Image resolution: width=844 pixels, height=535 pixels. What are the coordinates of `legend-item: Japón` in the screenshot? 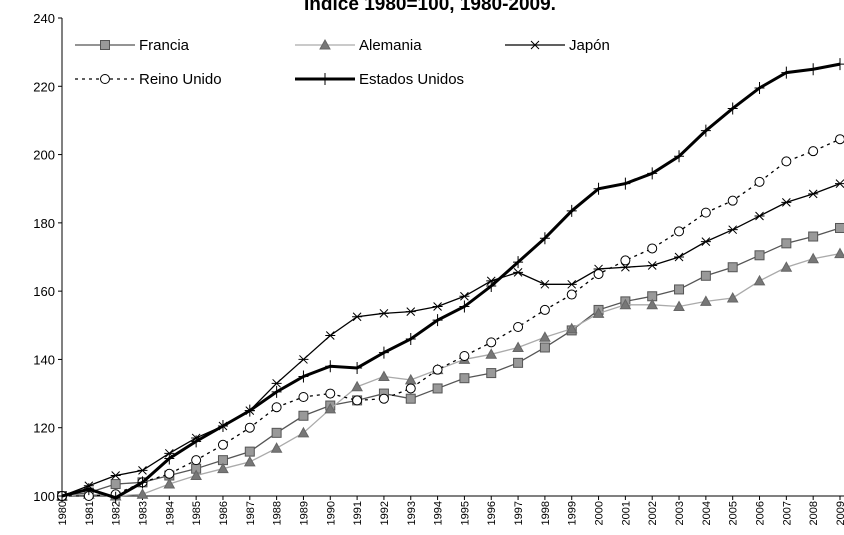 It's located at (557, 45).